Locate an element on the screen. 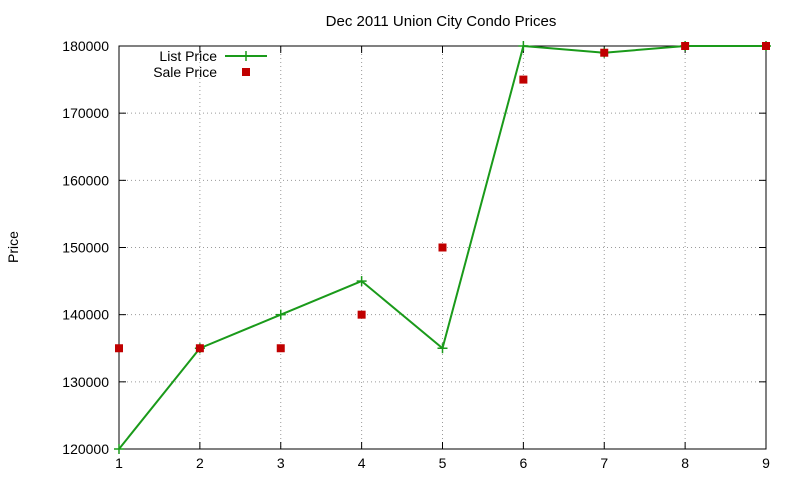  y-tick-label: 170000 is located at coordinates (85, 113).